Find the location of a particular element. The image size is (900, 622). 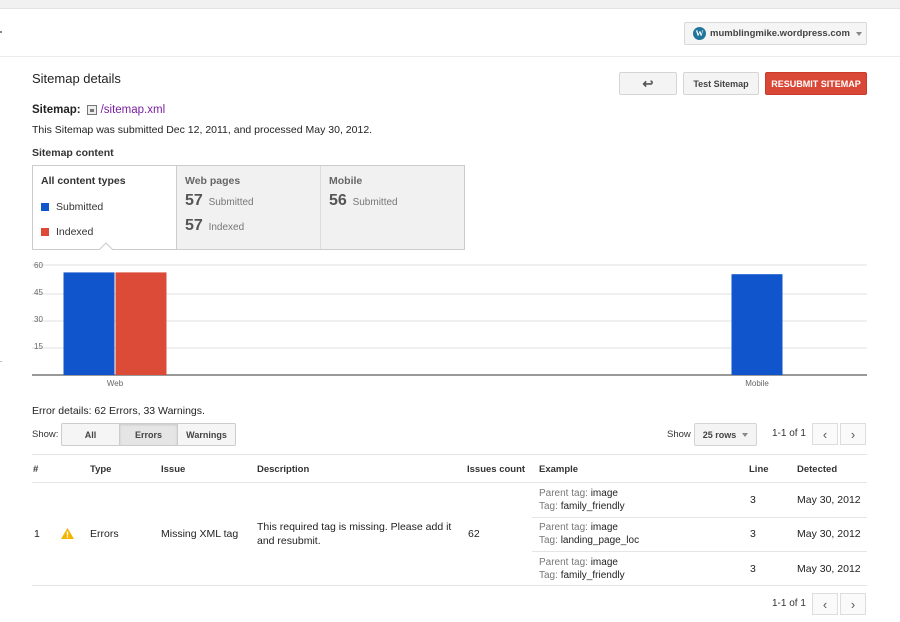

web-indexed-stat: 57 Indexed is located at coordinates (248, 226).